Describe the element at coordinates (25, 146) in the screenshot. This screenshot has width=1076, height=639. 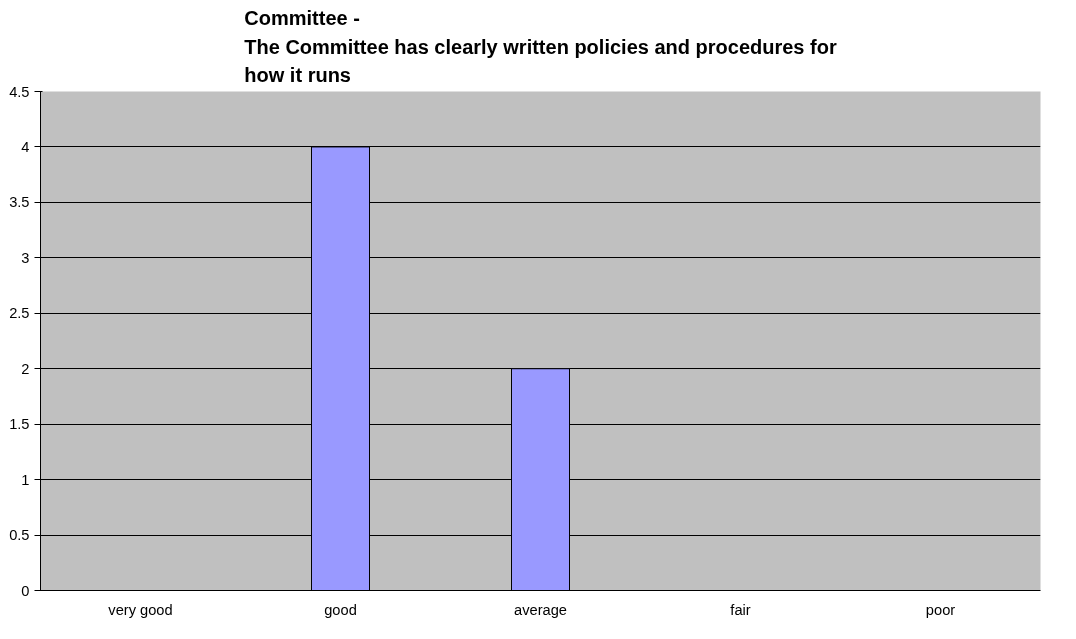
I see `y-tick-label: 4` at that location.